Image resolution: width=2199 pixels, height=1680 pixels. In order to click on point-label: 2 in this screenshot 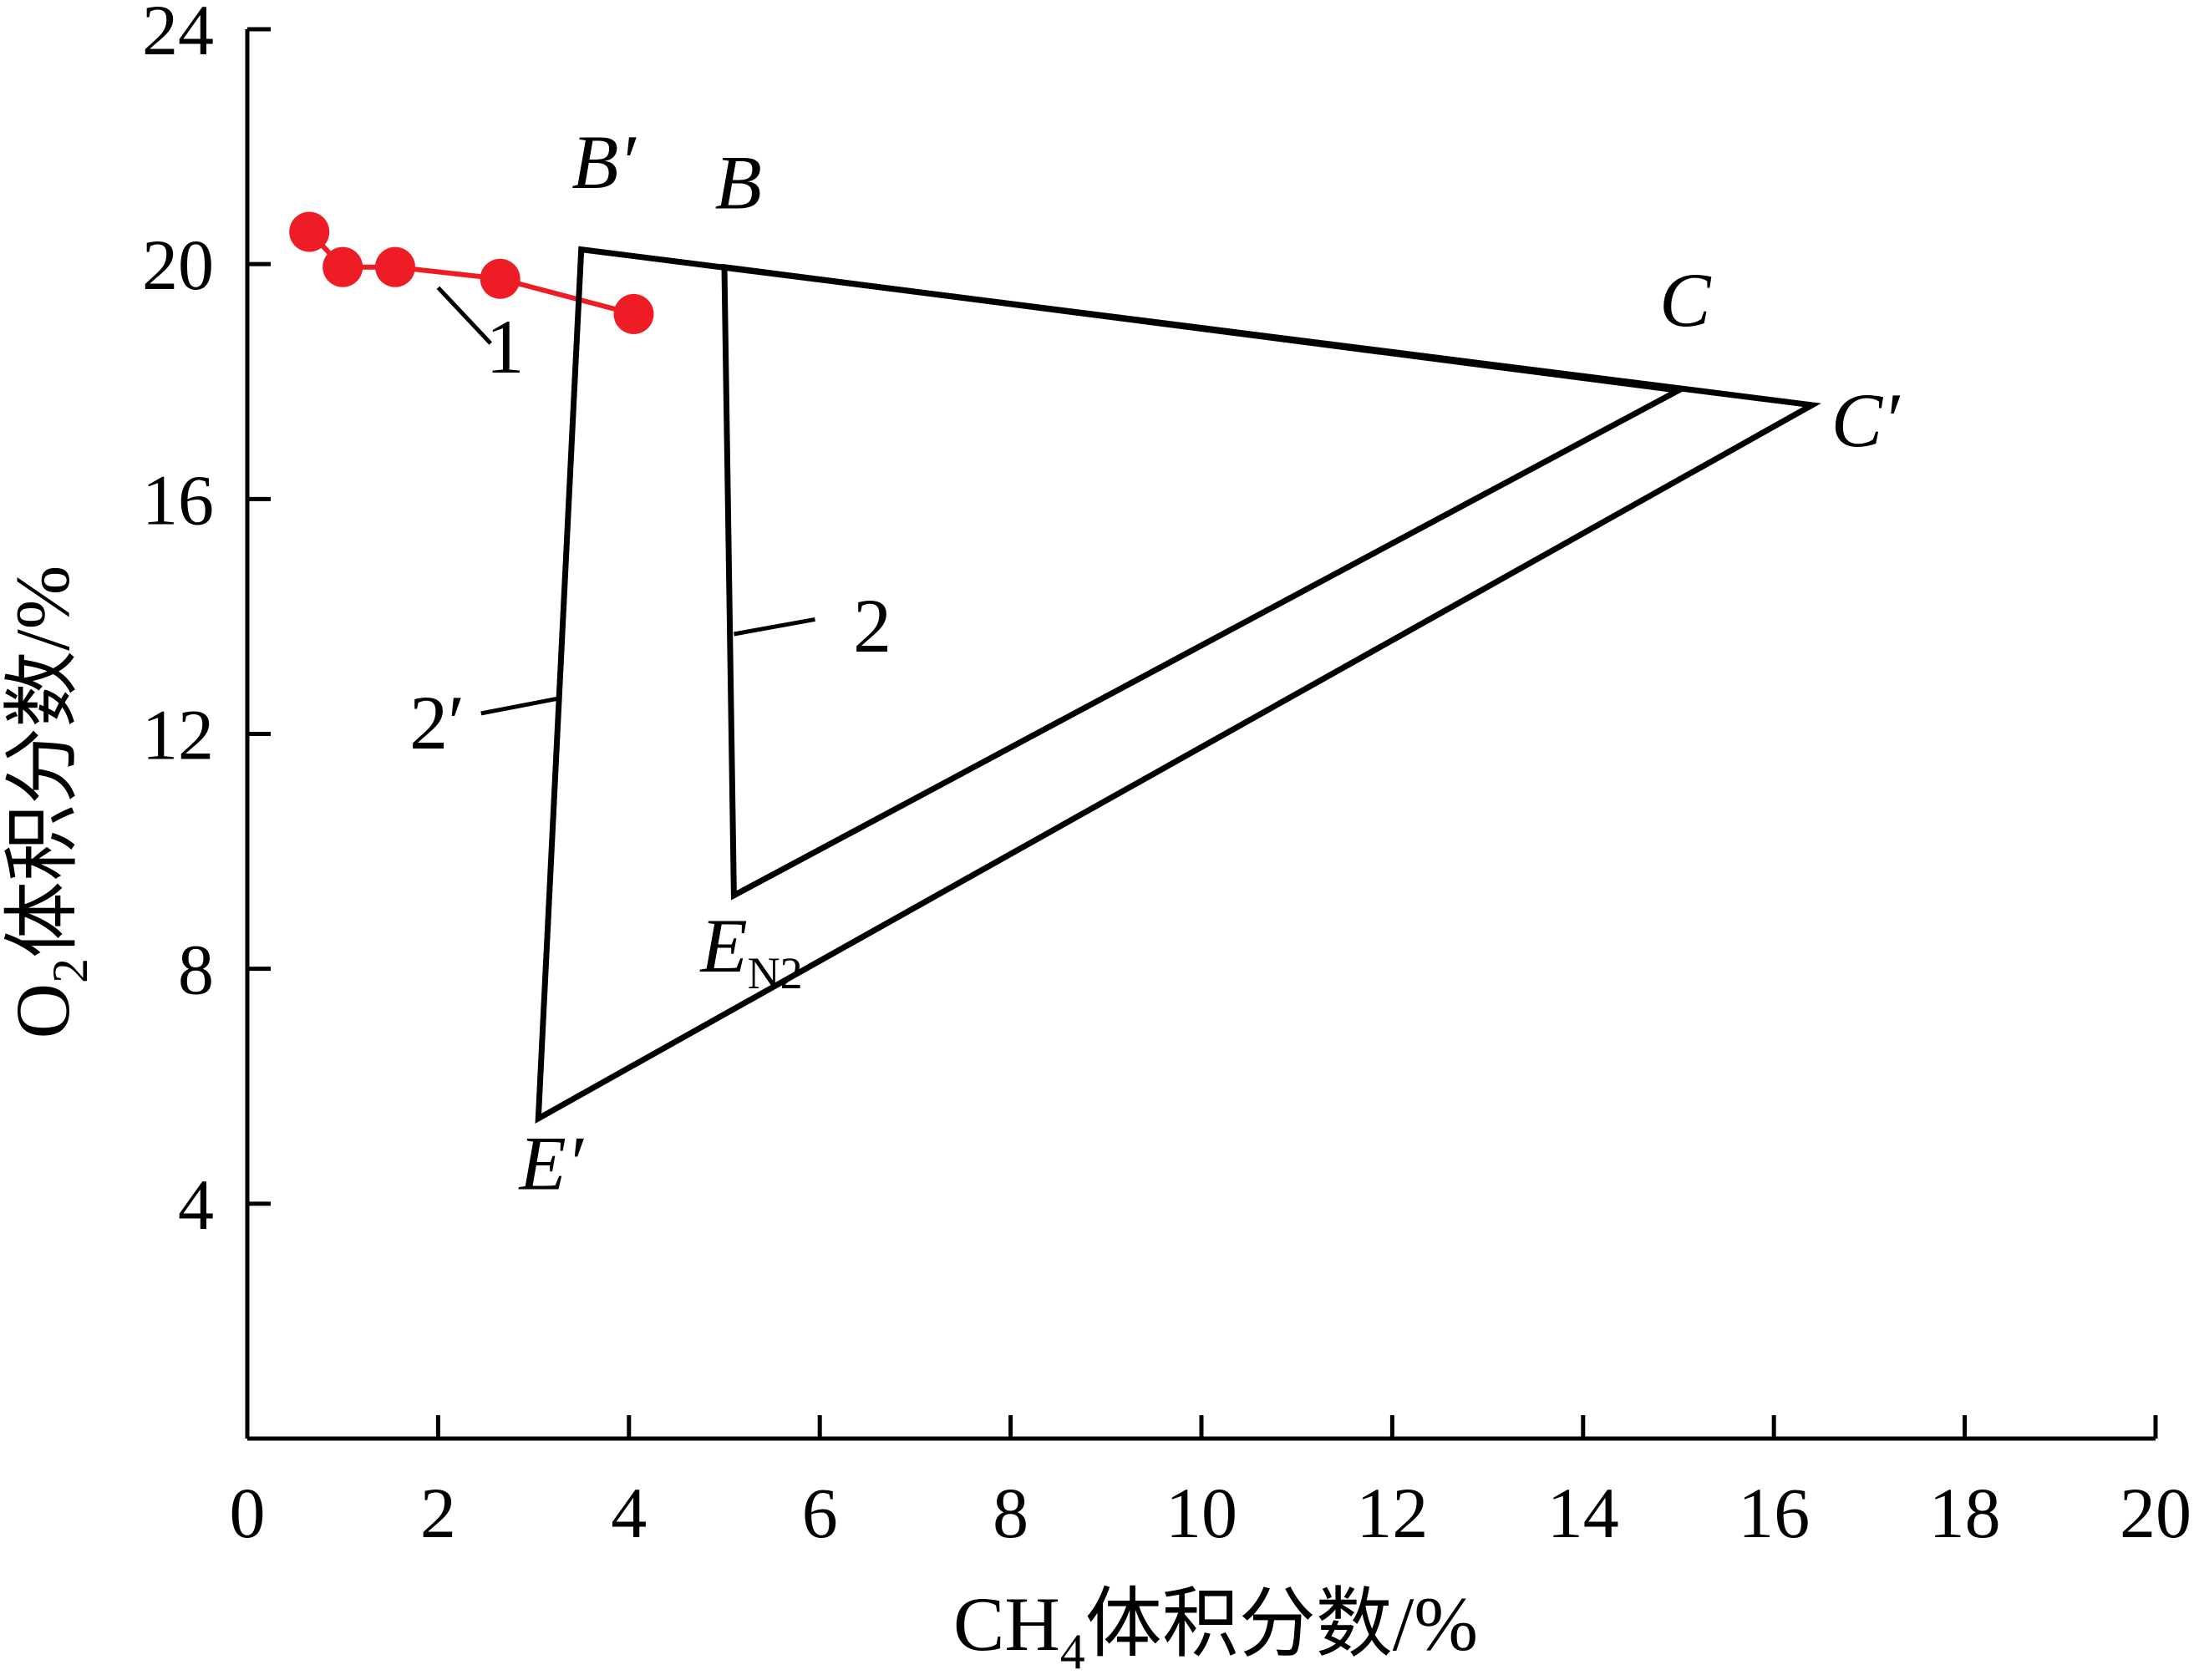, I will do `click(872, 625)`.